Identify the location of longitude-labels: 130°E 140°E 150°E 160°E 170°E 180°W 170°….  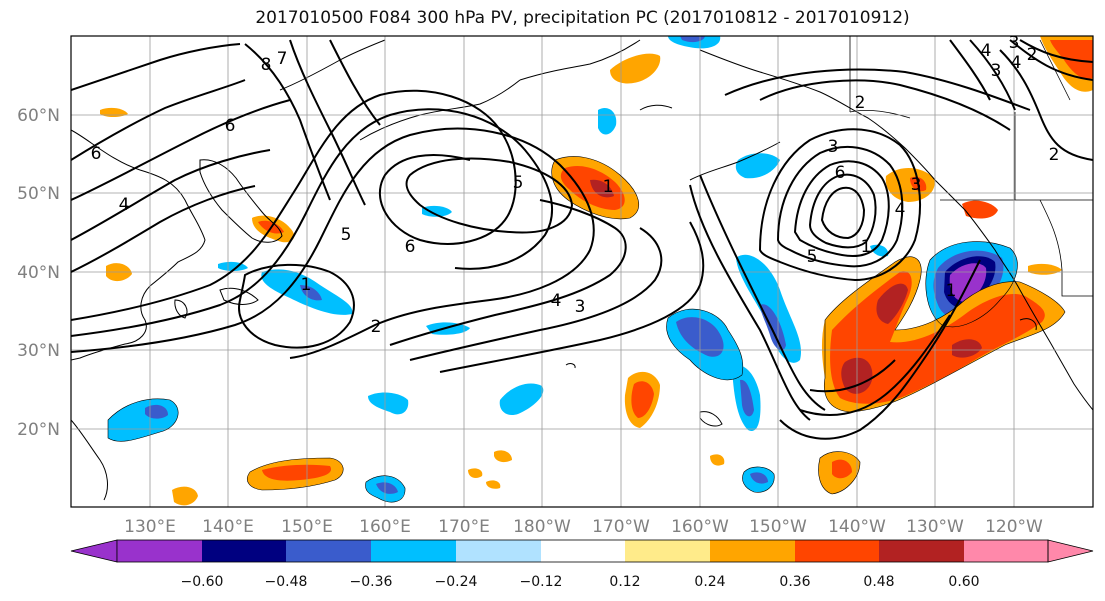
(583, 527).